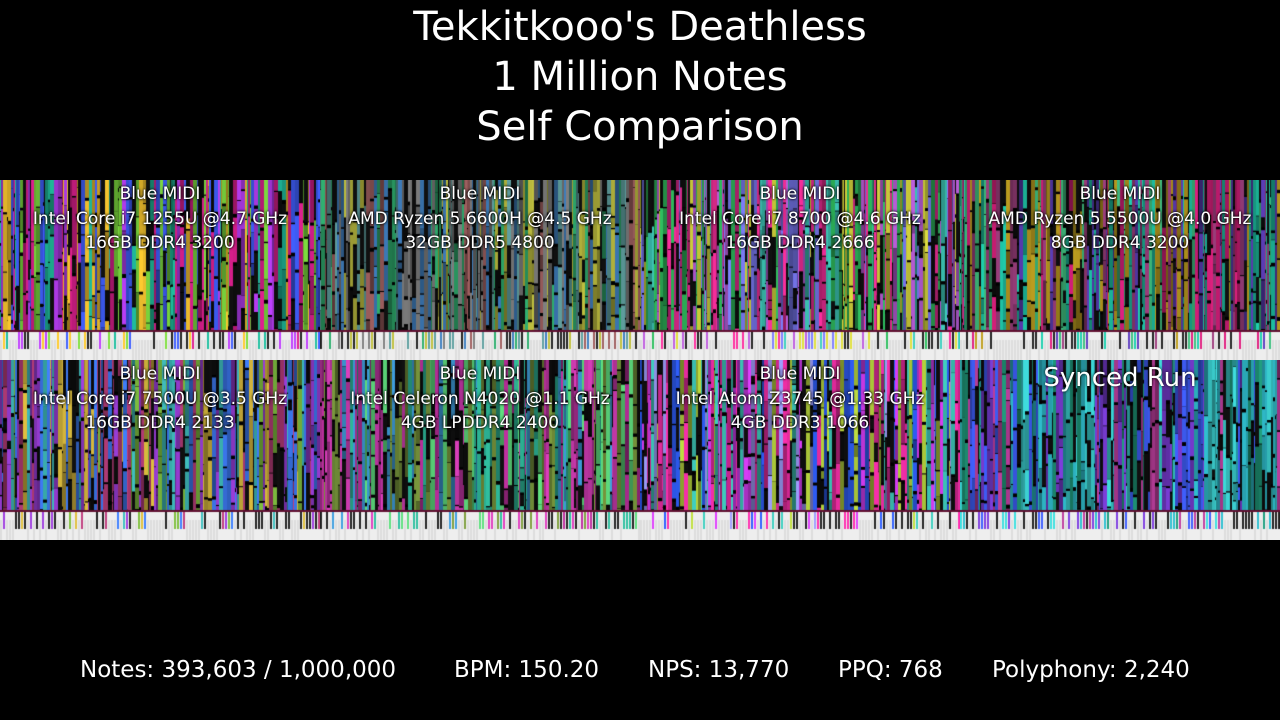  Describe the element at coordinates (1091, 670) in the screenshot. I see `polyphony-readout: Polyphony: 2,240` at that location.